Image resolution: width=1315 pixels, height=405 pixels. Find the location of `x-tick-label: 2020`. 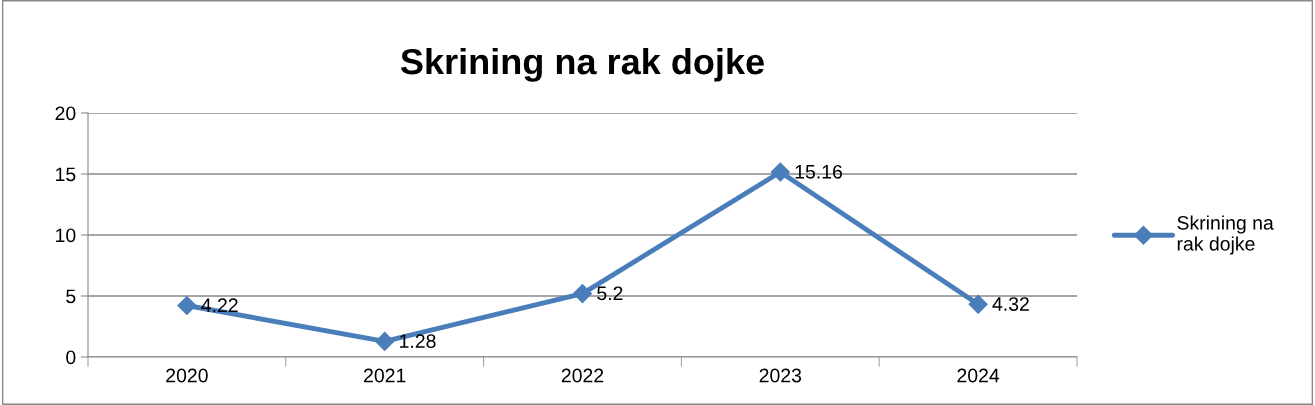

x-tick-label: 2020 is located at coordinates (187, 375).